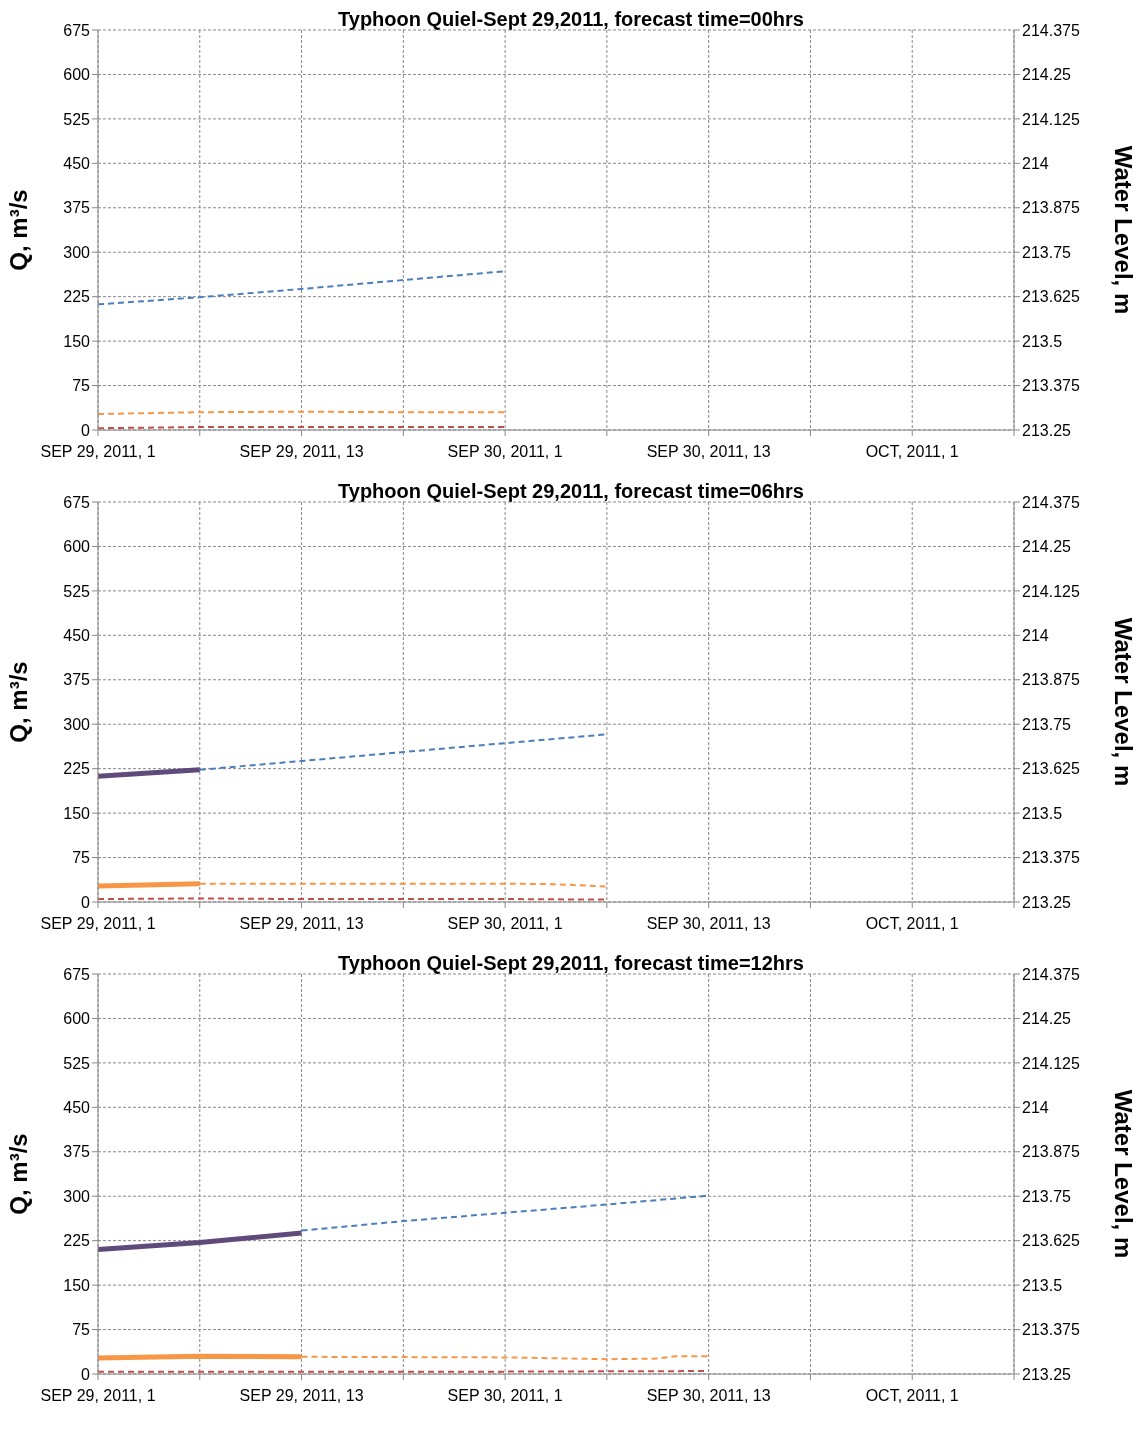  Describe the element at coordinates (571, 491) in the screenshot. I see `chart-title: Typhoon Quiel-Sept 29,2011, forecast time=06hrs` at that location.